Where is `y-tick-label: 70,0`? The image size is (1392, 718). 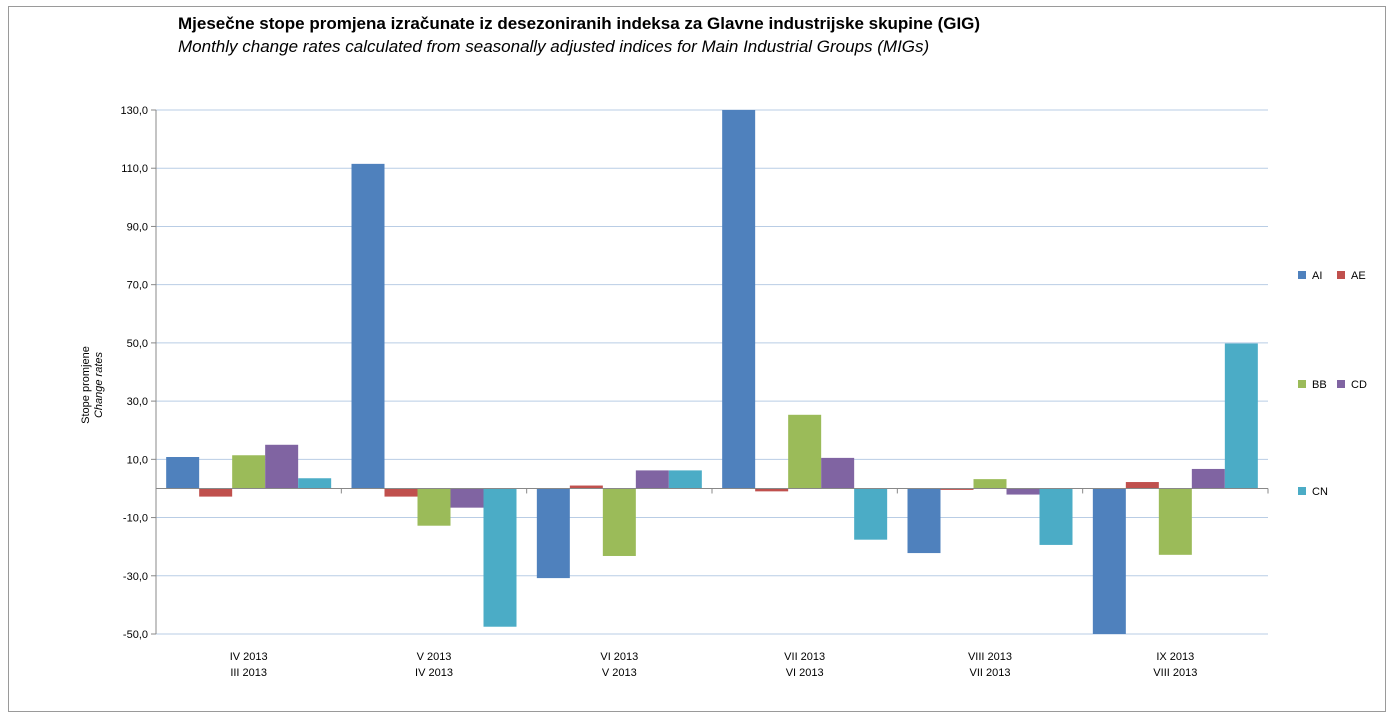 y-tick-label: 70,0 is located at coordinates (137, 286).